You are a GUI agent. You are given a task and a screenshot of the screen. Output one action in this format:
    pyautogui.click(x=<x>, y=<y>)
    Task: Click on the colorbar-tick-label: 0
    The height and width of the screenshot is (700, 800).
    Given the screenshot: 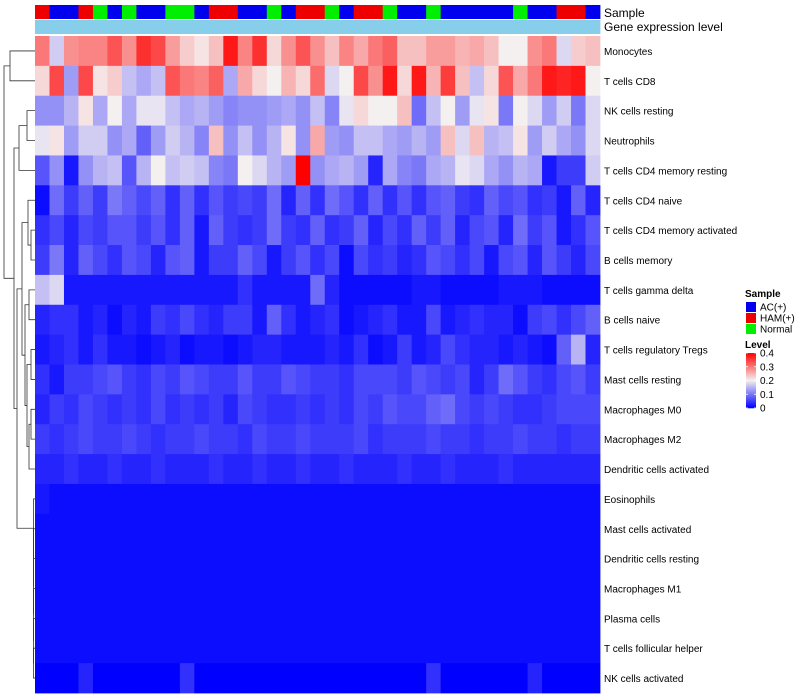 What is the action you would take?
    pyautogui.click(x=763, y=409)
    